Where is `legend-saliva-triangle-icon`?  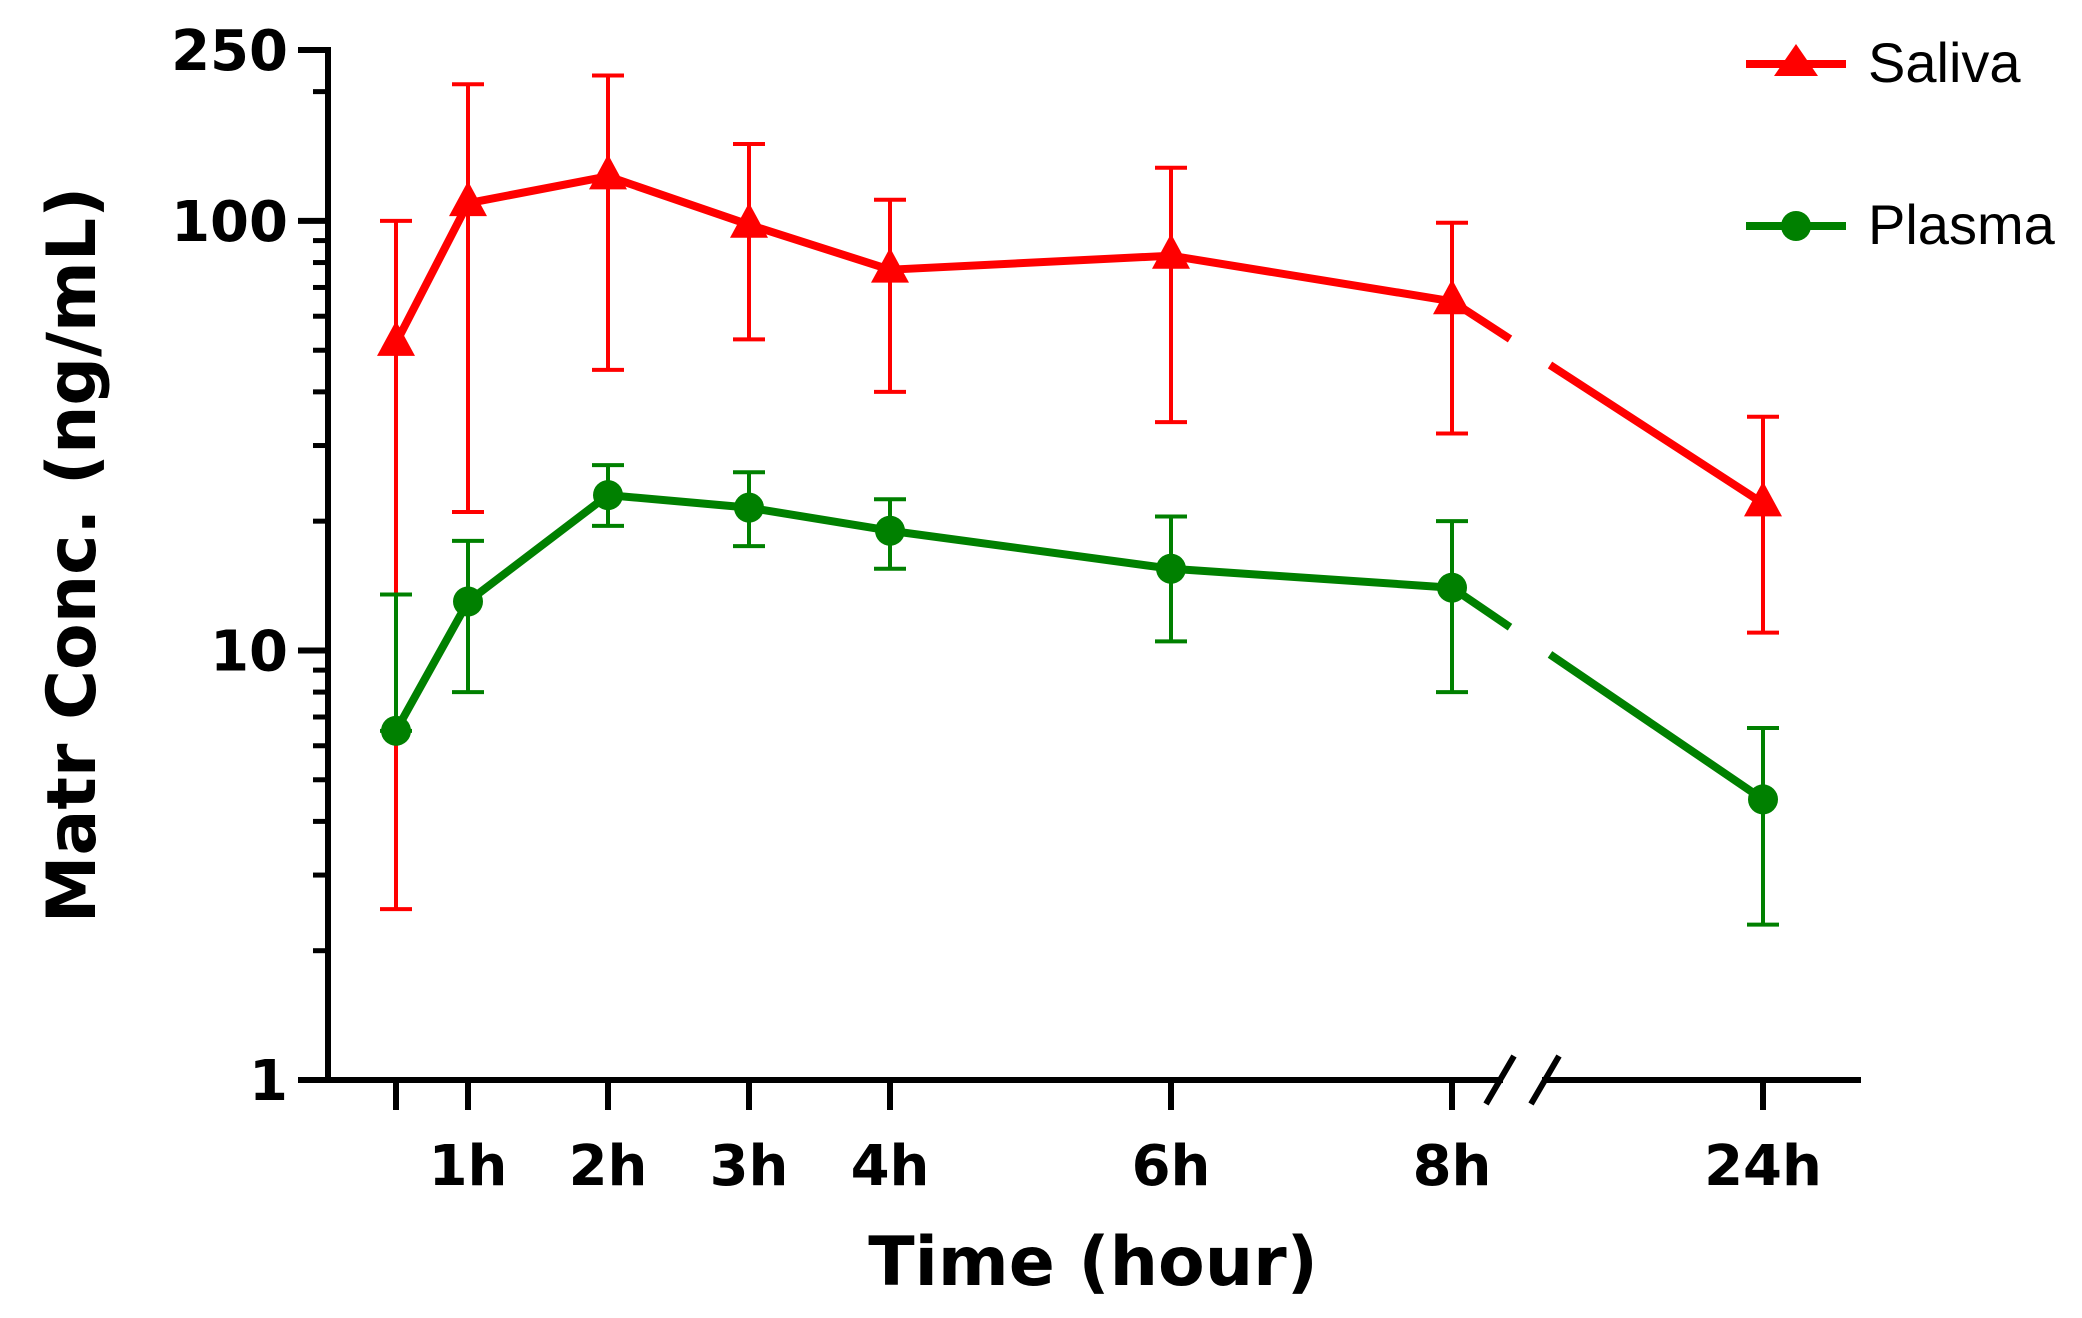 legend-saliva-triangle-icon is located at coordinates (1796, 60).